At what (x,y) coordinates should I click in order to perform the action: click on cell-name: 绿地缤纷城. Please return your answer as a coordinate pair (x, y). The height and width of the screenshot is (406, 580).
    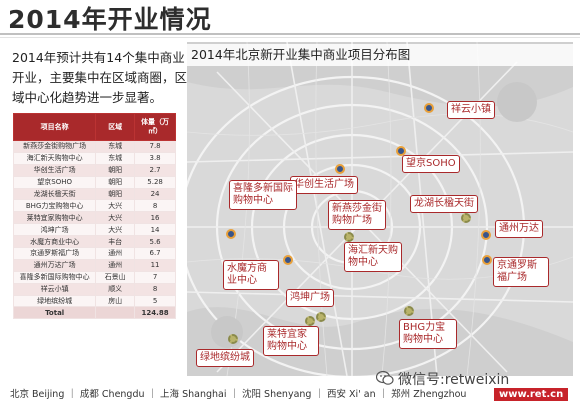
    Looking at the image, I should click on (54, 301).